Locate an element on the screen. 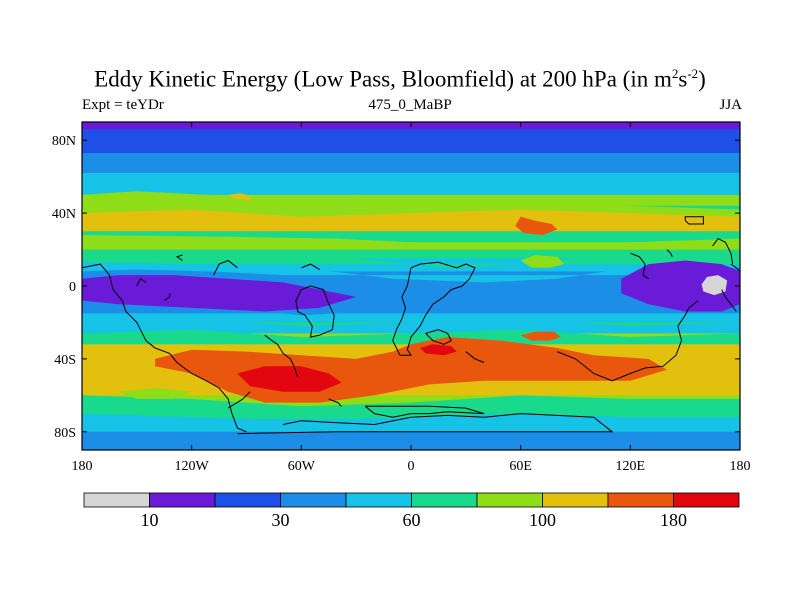 The width and height of the screenshot is (800, 600). x-tick-label-5: 120E is located at coordinates (631, 466).